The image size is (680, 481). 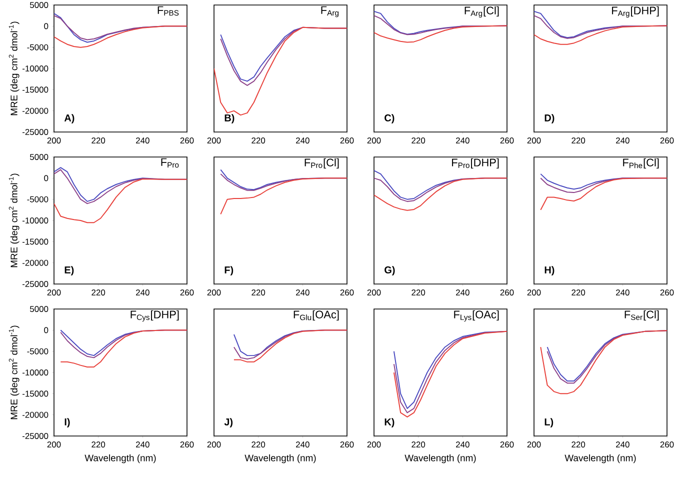 What do you see at coordinates (329, 12) in the screenshot?
I see `chart-title: F$_{Arg}$` at bounding box center [329, 12].